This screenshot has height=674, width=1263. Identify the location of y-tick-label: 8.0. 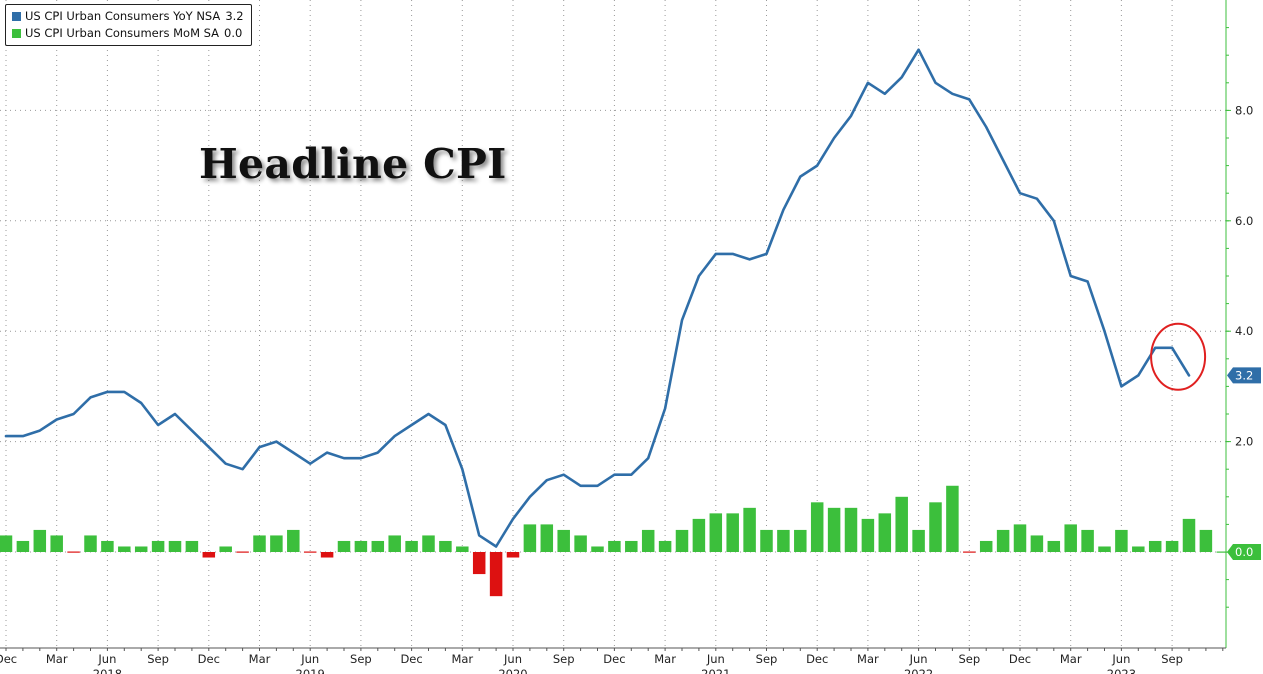
(1244, 110).